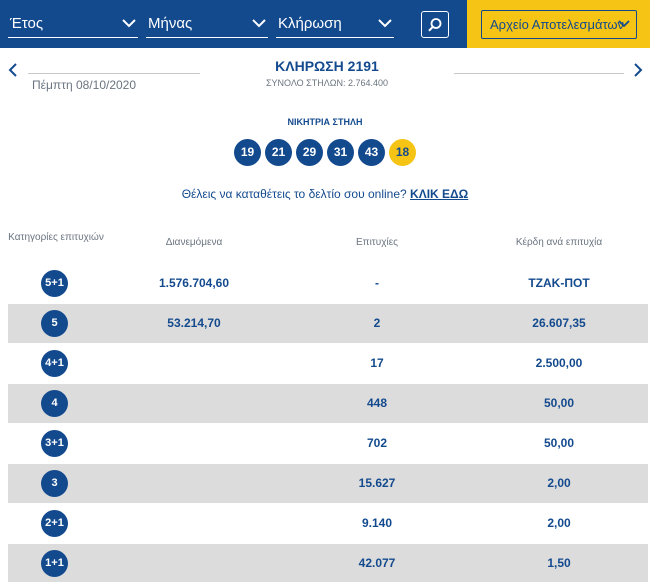  I want to click on table-row: 3+1 702 50,00, so click(328, 443).